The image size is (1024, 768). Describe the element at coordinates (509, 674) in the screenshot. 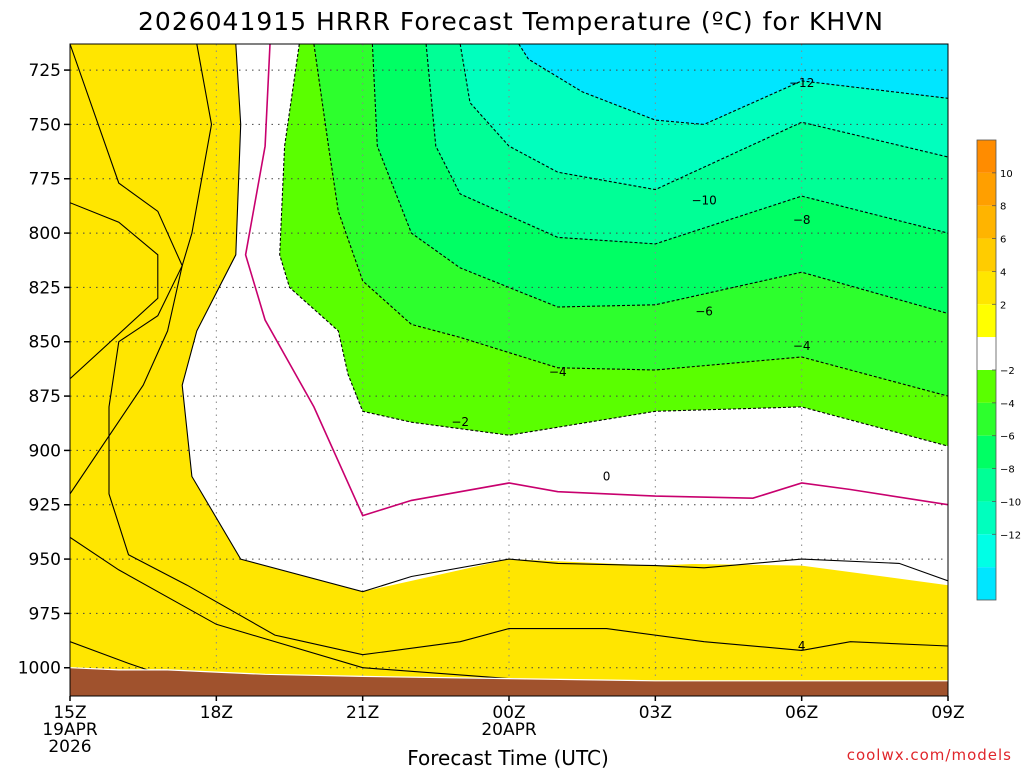

I see `ground-top-edge` at that location.